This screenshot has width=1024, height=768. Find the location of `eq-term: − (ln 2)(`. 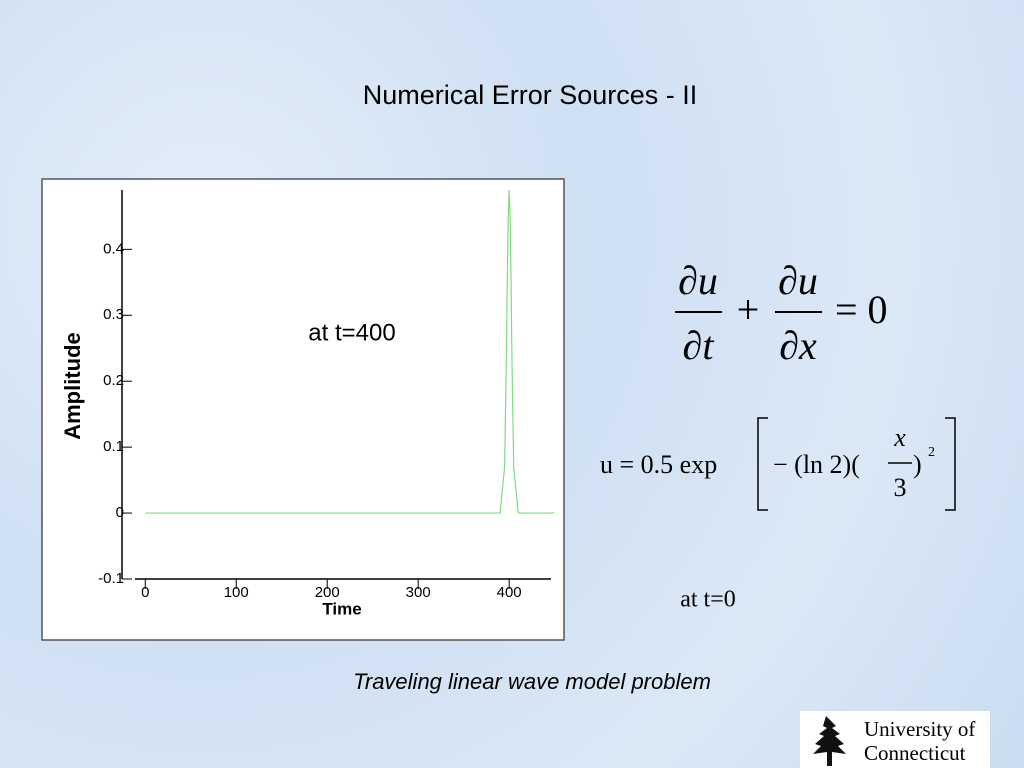

eq-term: − (ln 2)( is located at coordinates (816, 464).